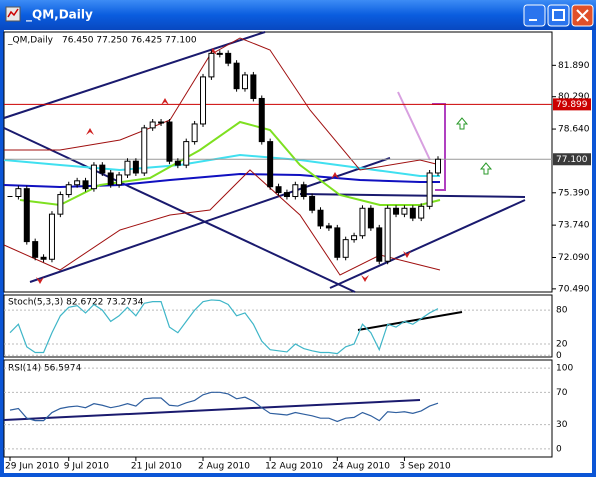  Describe the element at coordinates (574, 289) in the screenshot. I see `y-tick-label: 70.490` at that location.